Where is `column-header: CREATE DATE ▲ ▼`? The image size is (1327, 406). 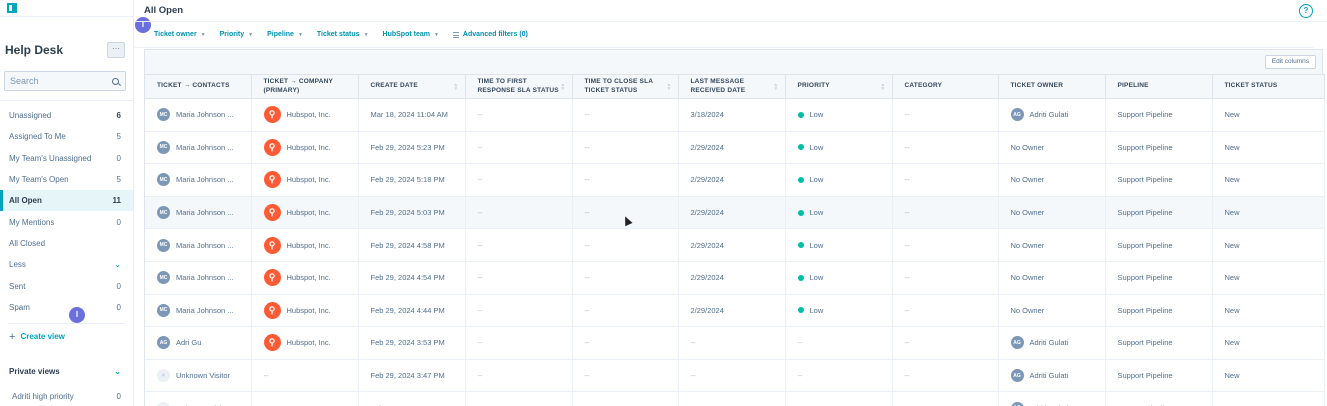 column-header: CREATE DATE ▲ ▼ is located at coordinates (412, 86).